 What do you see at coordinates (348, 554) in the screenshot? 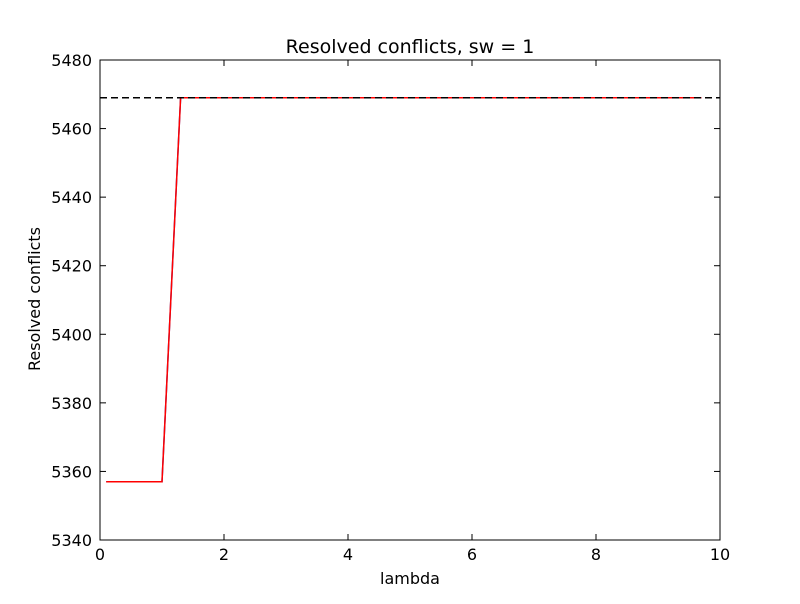
I see `x-tick-label: 4` at bounding box center [348, 554].